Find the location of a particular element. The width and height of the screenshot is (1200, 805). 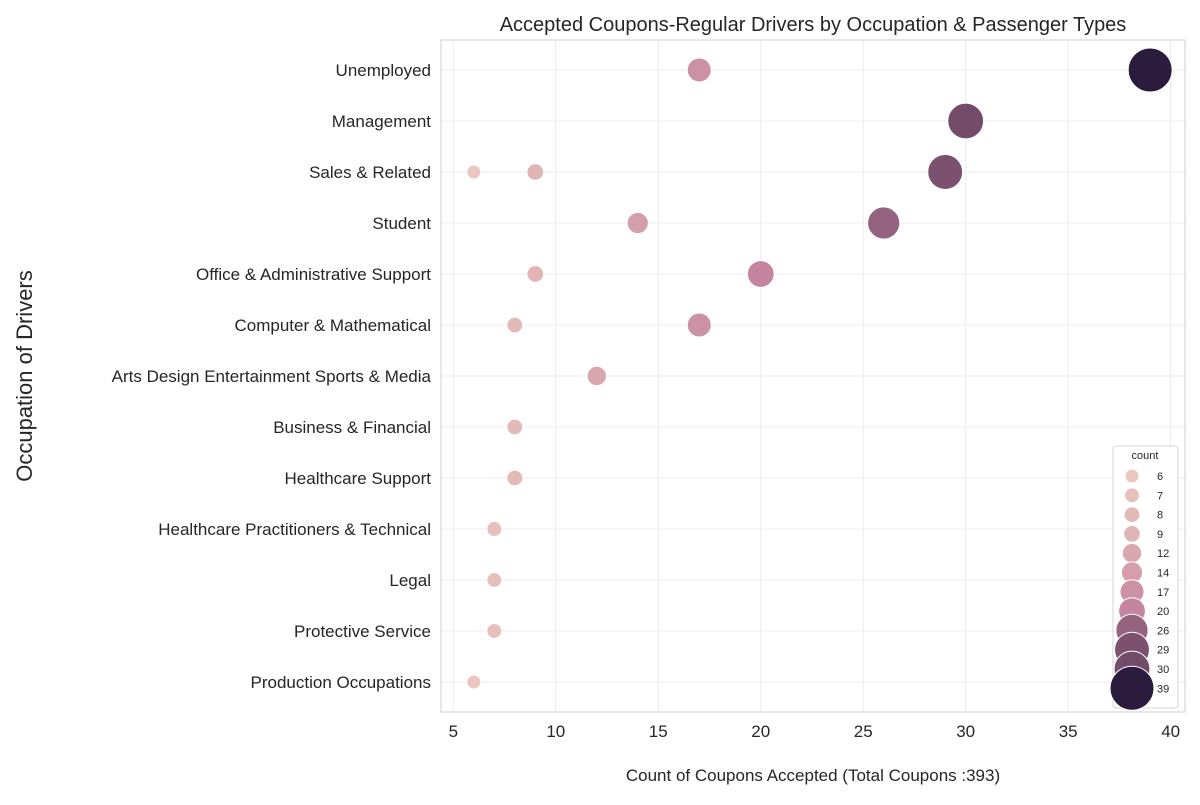

y-tick-label: Student is located at coordinates (401, 223).